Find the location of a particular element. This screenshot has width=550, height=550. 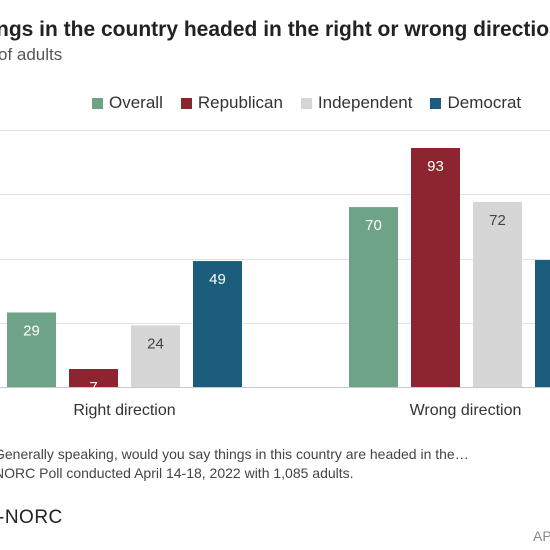

bar-overall-wrong is located at coordinates (373, 297).